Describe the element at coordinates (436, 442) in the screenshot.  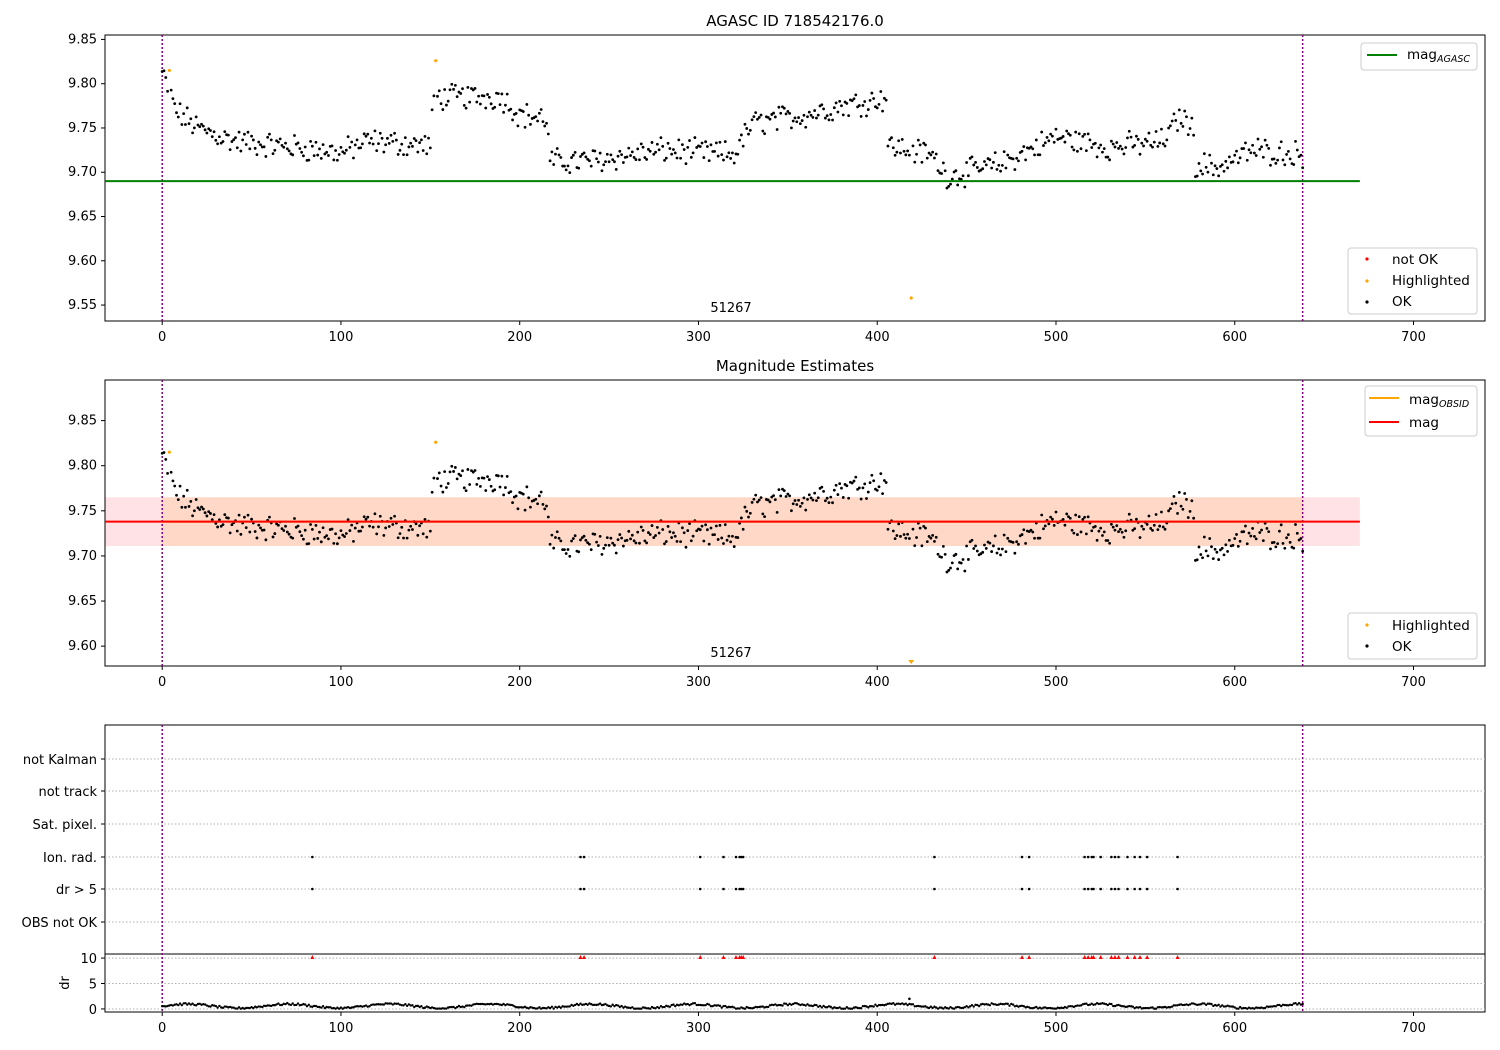
I see `highlighted-point` at that location.